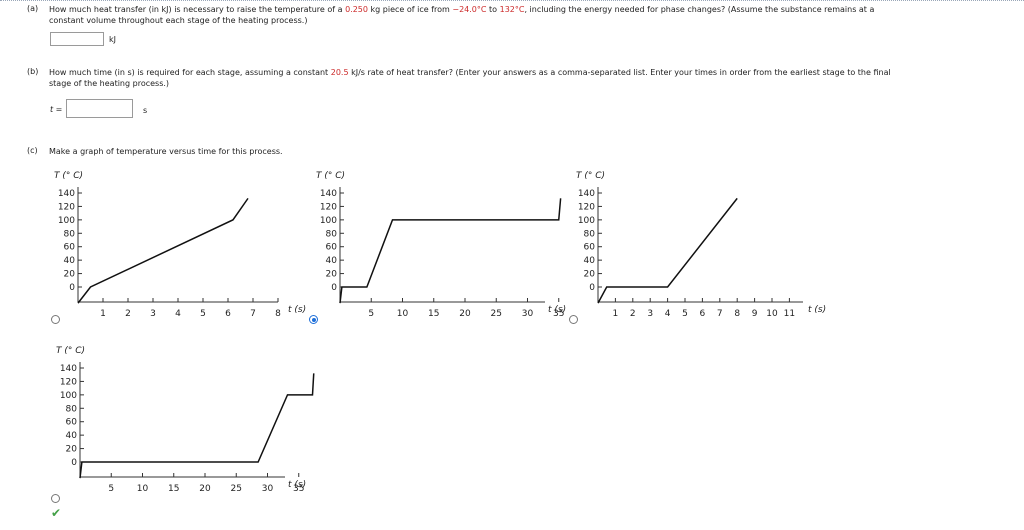 Image resolution: width=1024 pixels, height=530 pixels. What do you see at coordinates (99, 108) in the screenshot?
I see `stage-times-input` at bounding box center [99, 108].